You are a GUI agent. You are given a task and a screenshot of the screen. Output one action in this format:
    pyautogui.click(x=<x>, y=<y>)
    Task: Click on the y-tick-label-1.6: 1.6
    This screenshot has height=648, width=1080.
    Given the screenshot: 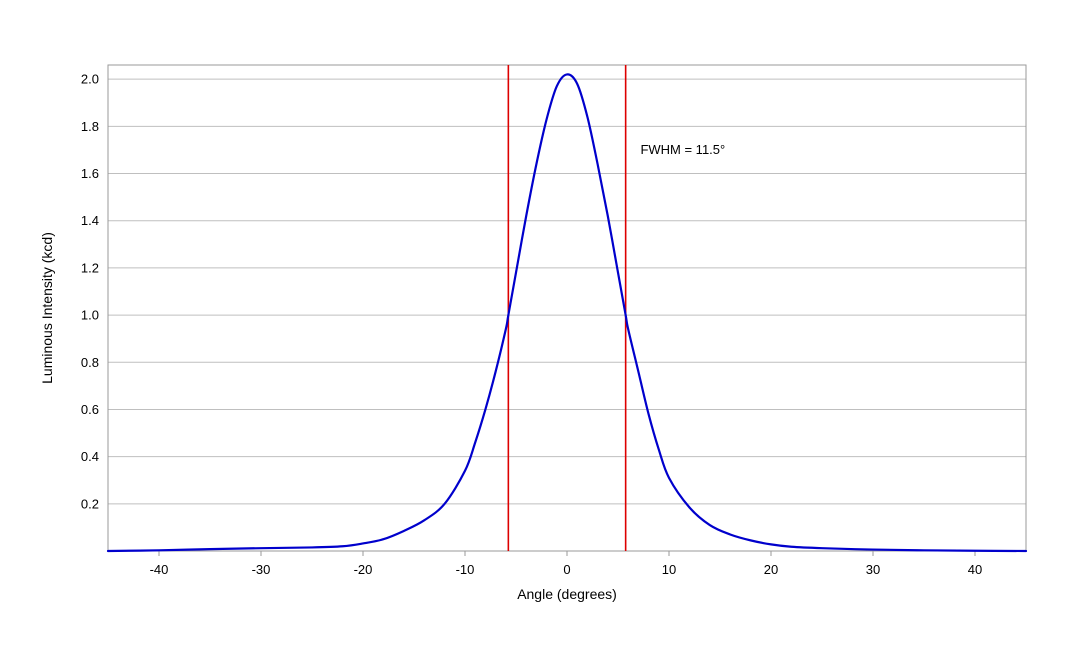 What is the action you would take?
    pyautogui.click(x=90, y=173)
    